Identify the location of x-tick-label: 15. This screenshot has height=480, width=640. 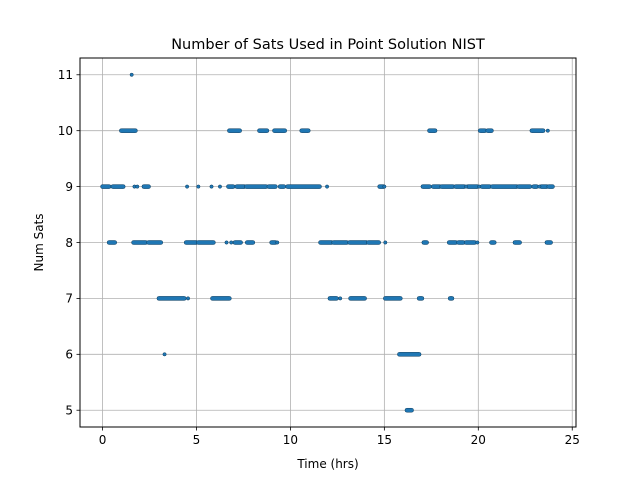
(384, 440).